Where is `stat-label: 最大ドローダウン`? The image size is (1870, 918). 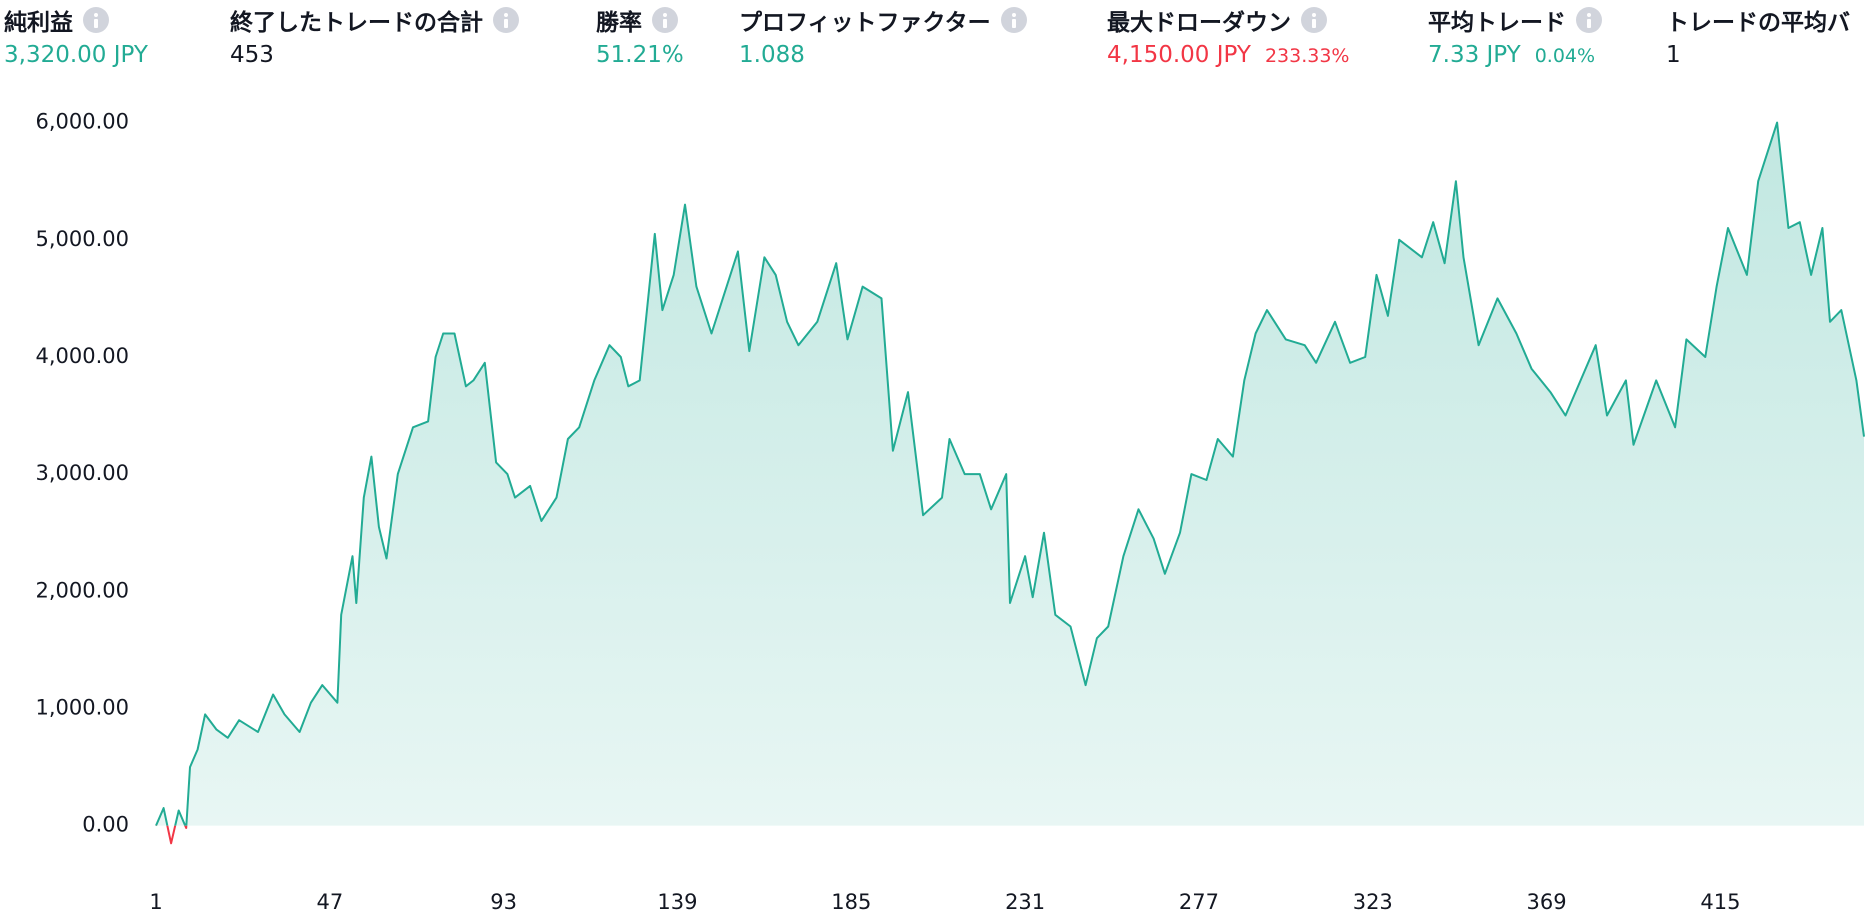 stat-label: 最大ドローダウン is located at coordinates (1199, 23).